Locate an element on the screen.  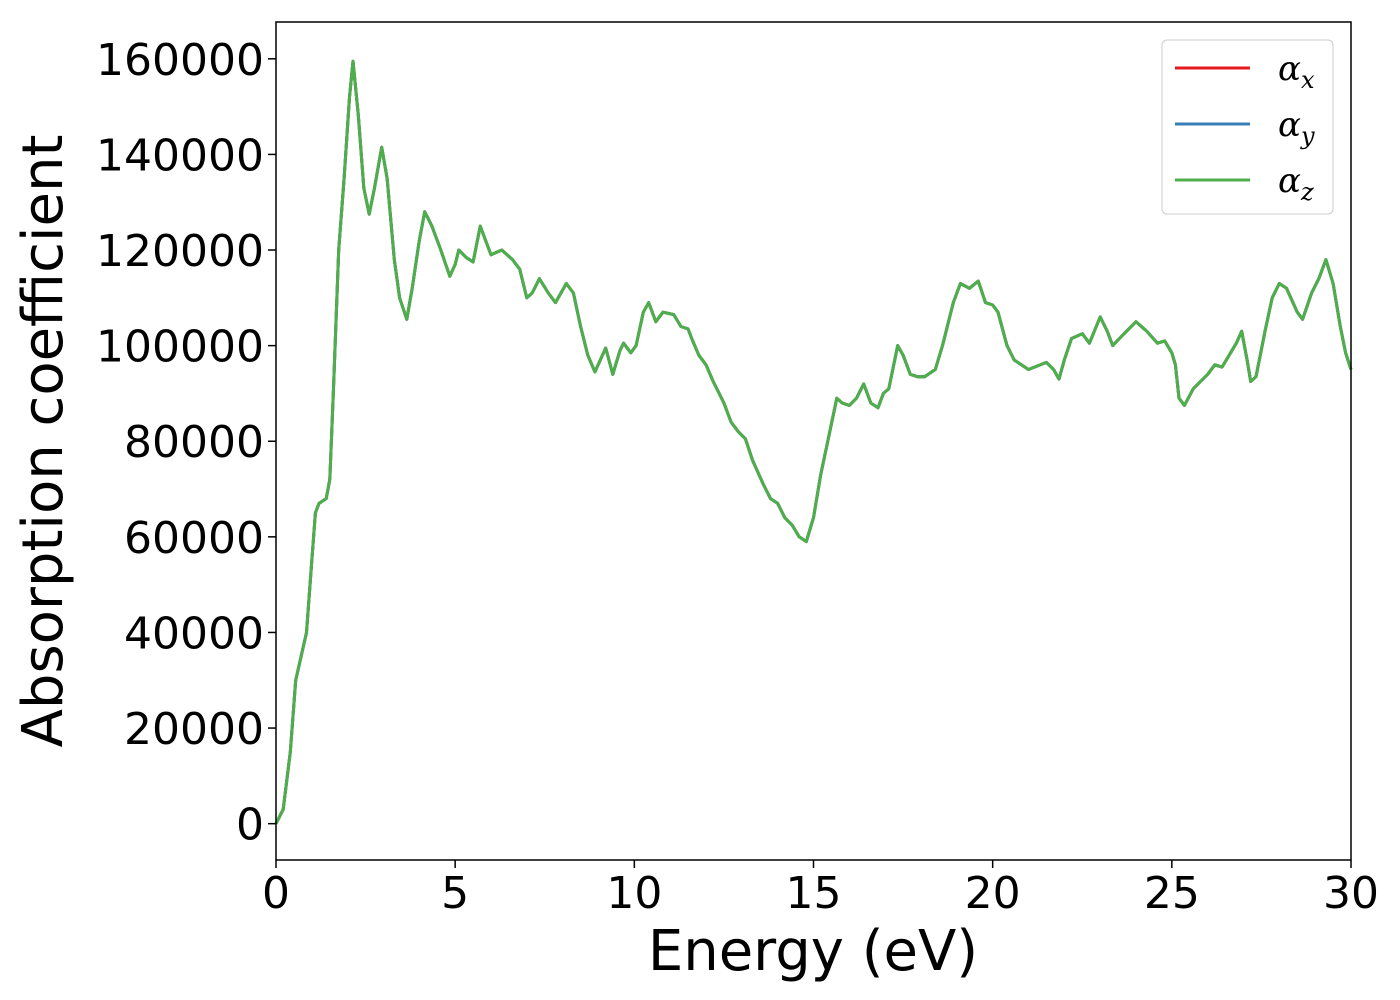
y-tick-label: 140000 is located at coordinates (180, 155).